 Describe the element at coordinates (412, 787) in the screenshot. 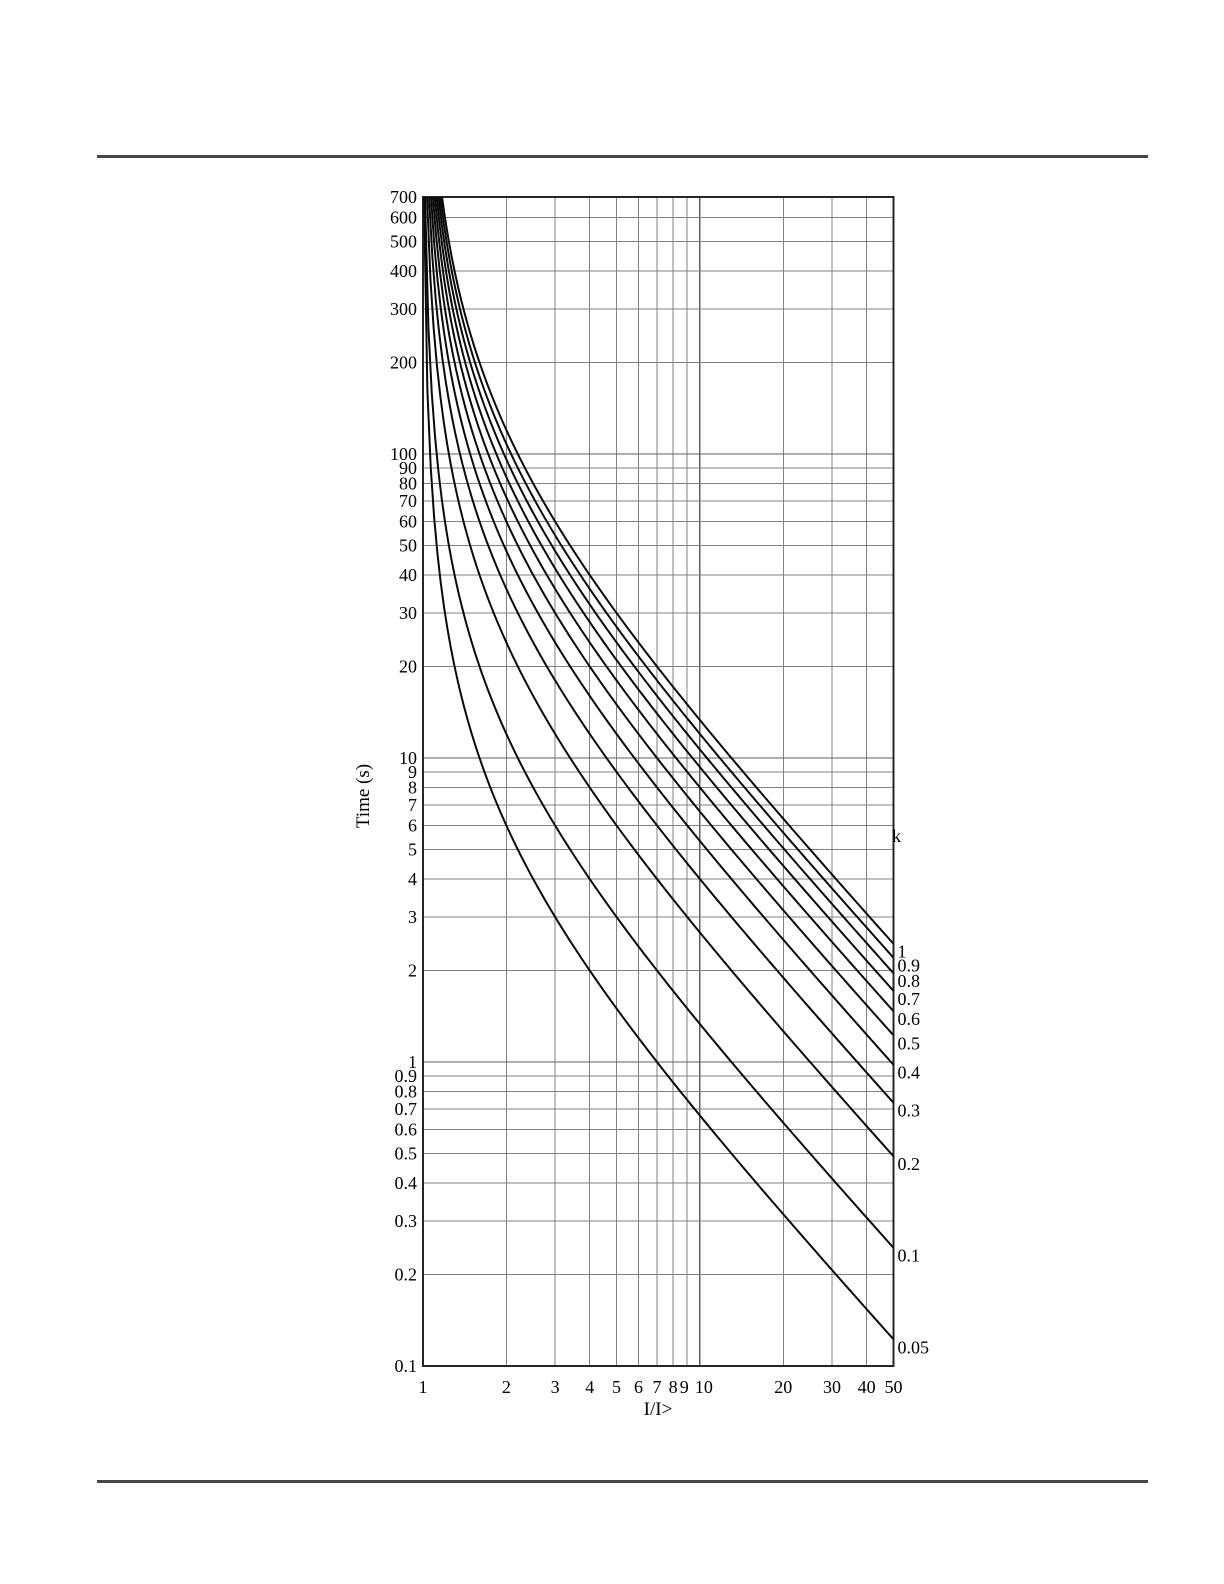

I see `y-tick-label-8: 8` at that location.